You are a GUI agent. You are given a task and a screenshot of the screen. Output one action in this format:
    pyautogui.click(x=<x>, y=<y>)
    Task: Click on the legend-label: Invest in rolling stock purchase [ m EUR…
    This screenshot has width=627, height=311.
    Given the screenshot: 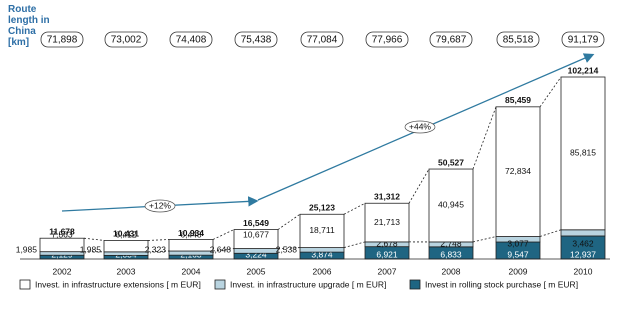 What is the action you would take?
    pyautogui.click(x=501, y=284)
    